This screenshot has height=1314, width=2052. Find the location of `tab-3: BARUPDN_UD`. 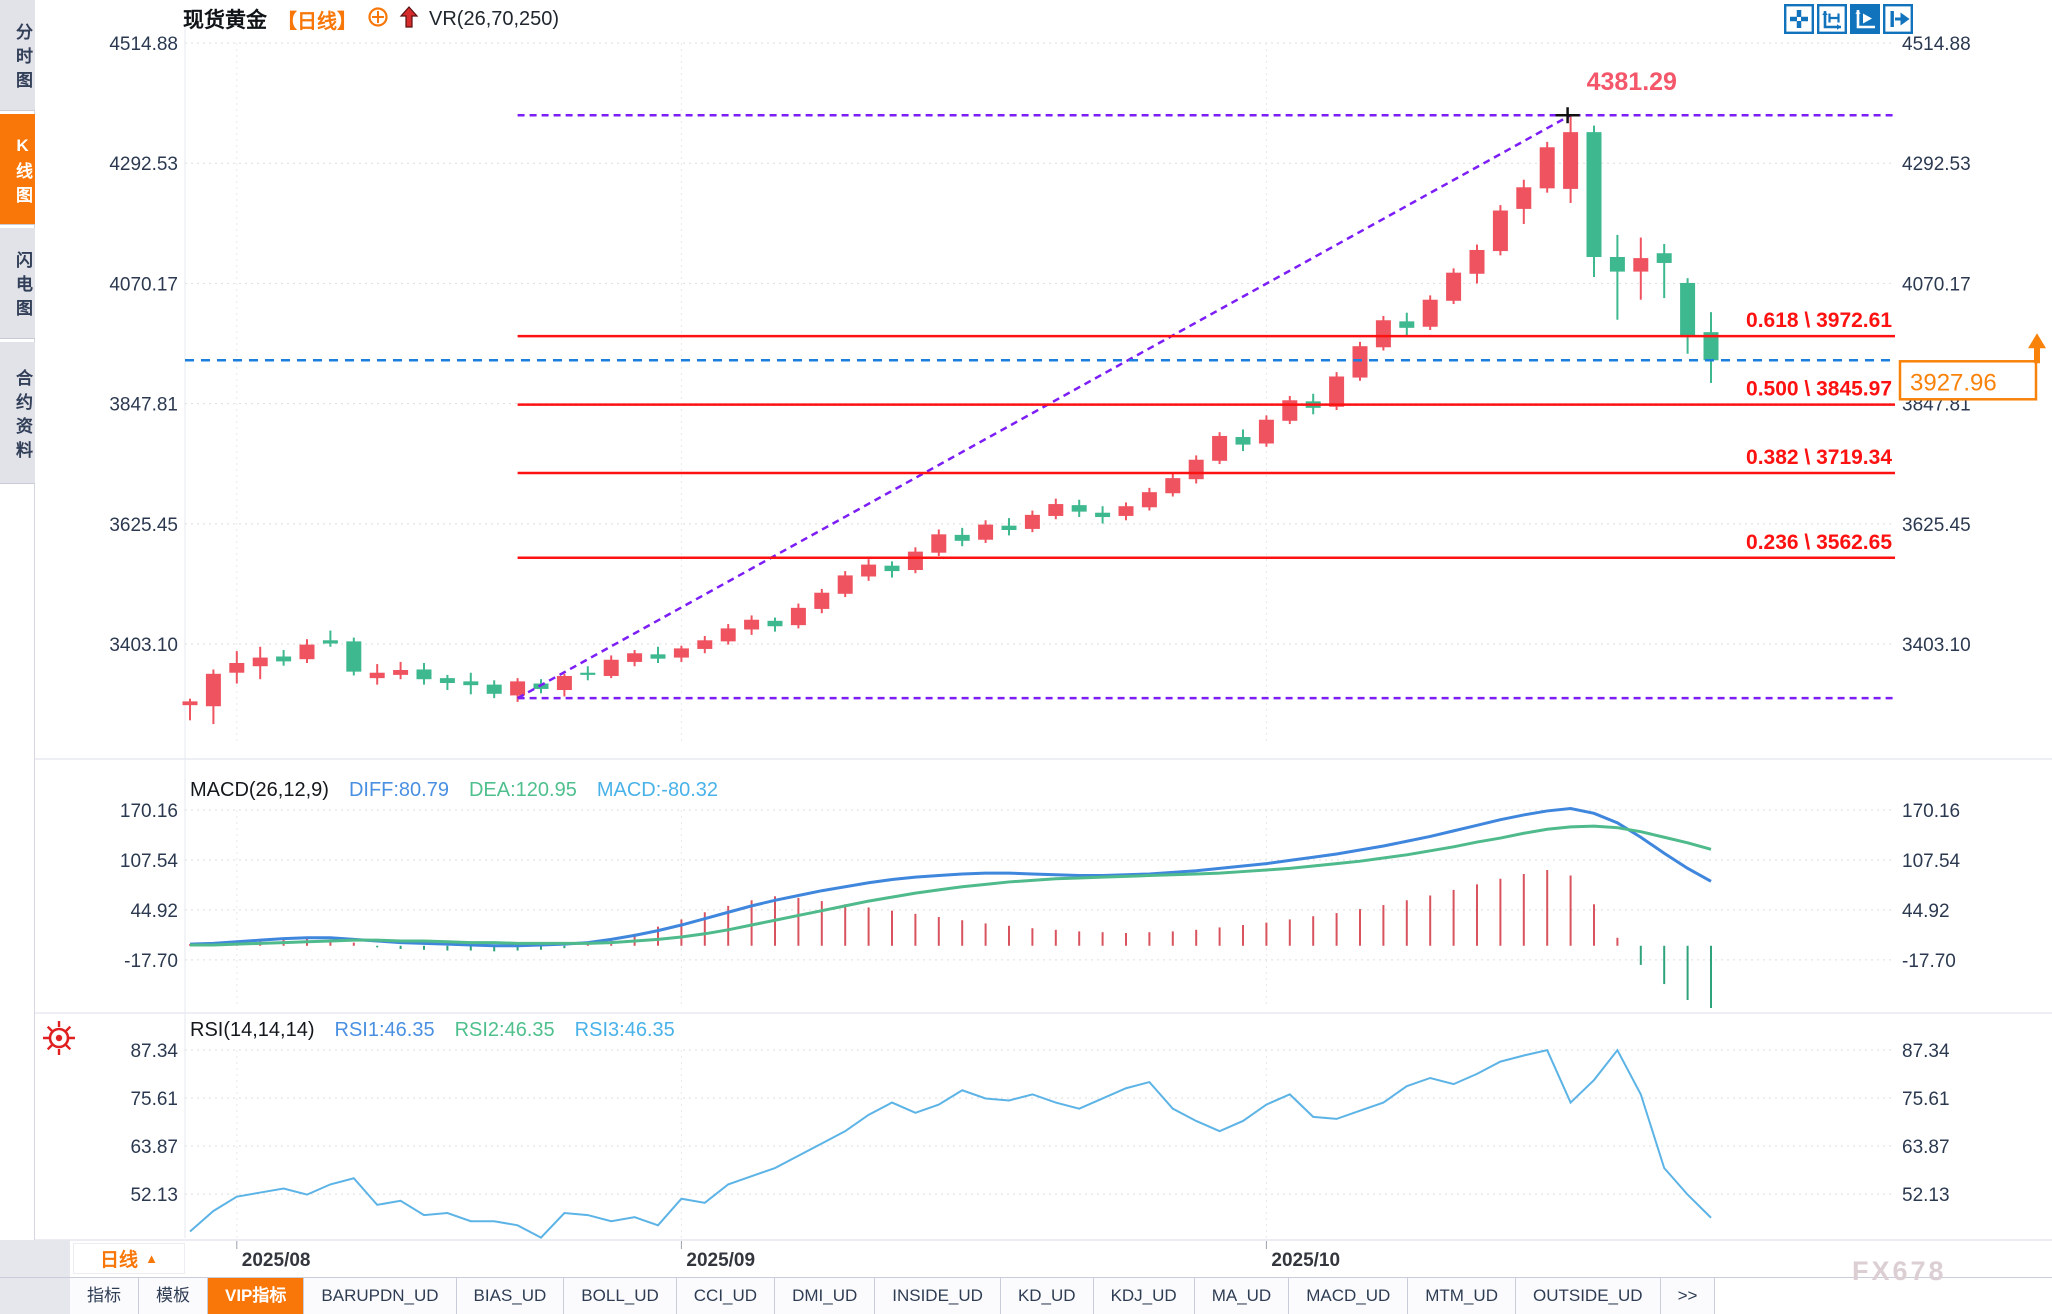

tab-3: BARUPDN_UD is located at coordinates (380, 1296).